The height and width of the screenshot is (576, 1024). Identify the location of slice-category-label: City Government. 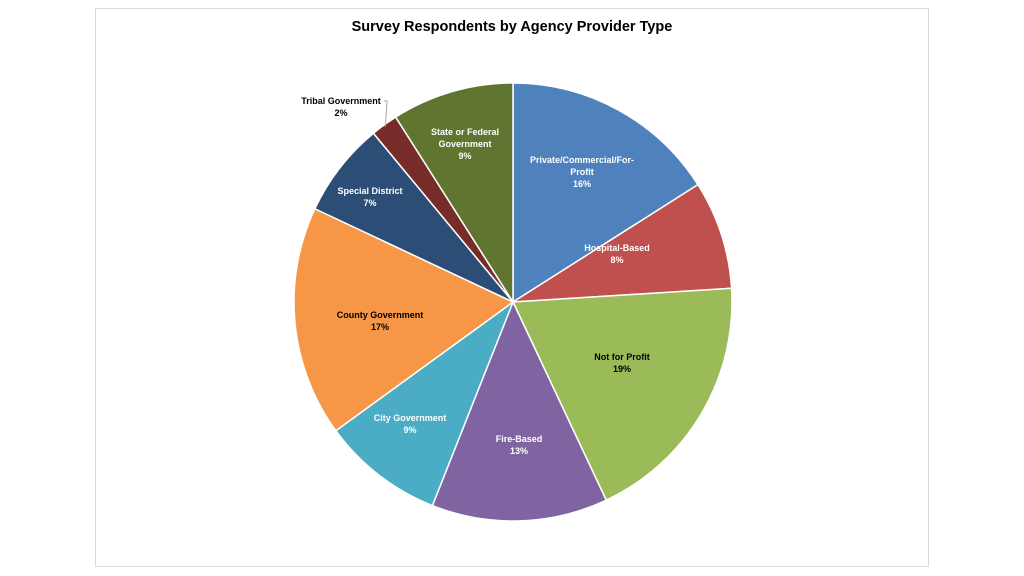
(410, 418).